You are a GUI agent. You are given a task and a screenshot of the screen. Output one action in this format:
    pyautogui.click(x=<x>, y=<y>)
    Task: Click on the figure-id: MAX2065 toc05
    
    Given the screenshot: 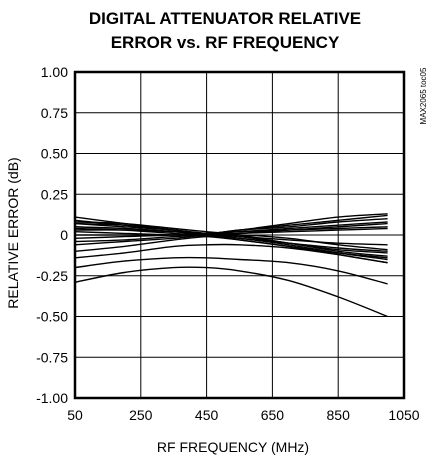 What is the action you would take?
    pyautogui.click(x=423, y=95)
    